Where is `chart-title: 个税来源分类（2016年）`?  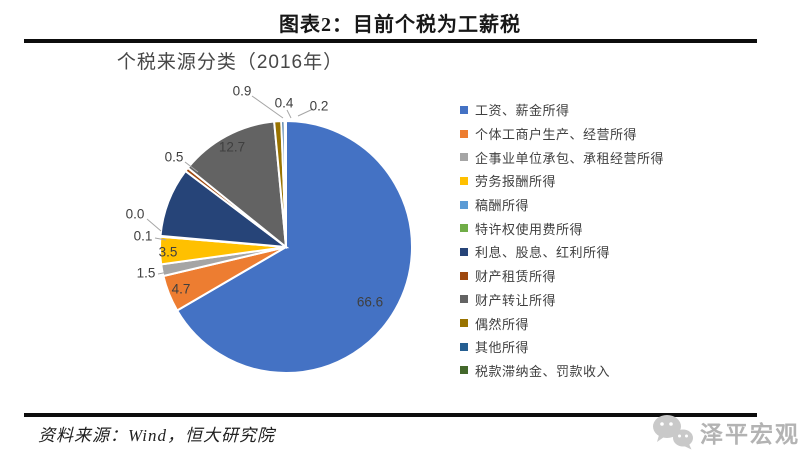
chart-title: 个税来源分类（2016年） is located at coordinates (230, 62).